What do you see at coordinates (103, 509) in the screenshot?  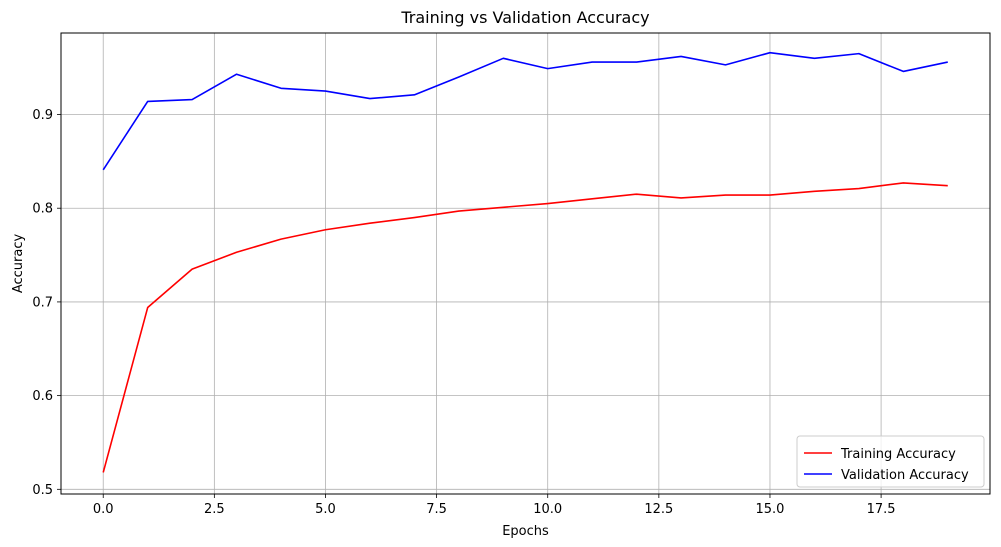 I see `x-tick-label: 0.0` at bounding box center [103, 509].